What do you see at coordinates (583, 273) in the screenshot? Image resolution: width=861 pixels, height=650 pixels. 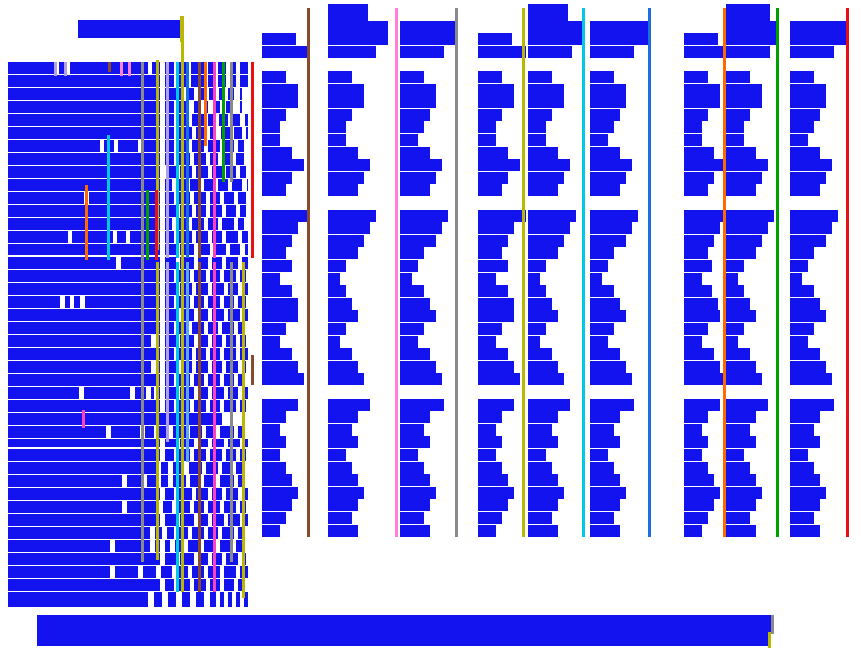 I see `group-edge-marker-g5` at bounding box center [583, 273].